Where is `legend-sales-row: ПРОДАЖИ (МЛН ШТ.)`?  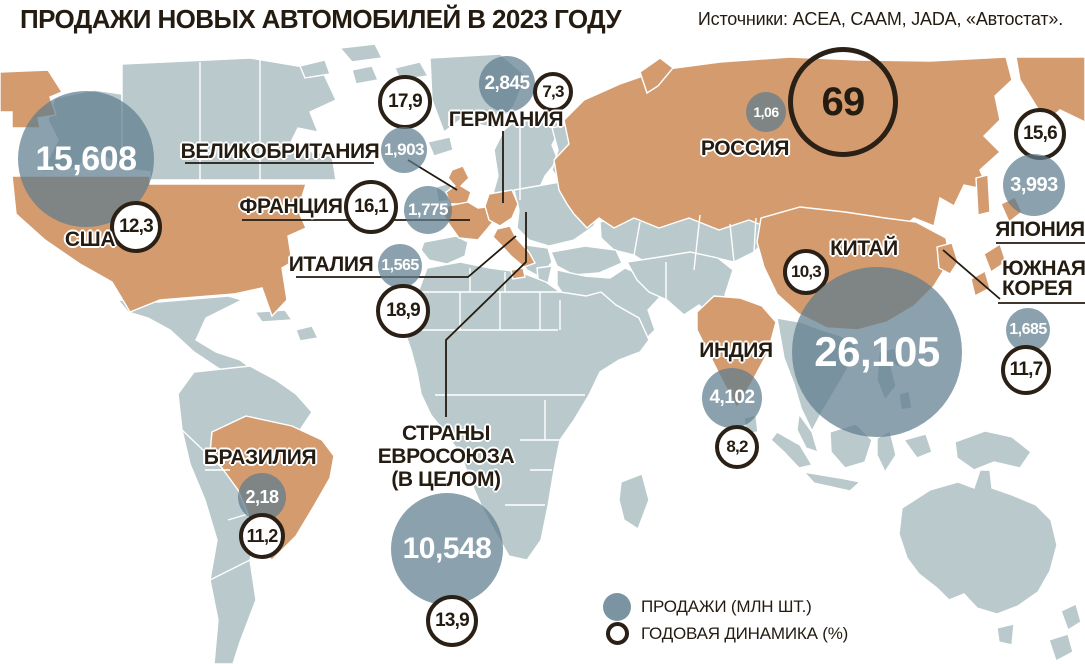
legend-sales-row: ПРОДАЖИ (МЛН ШТ.) is located at coordinates (707, 607).